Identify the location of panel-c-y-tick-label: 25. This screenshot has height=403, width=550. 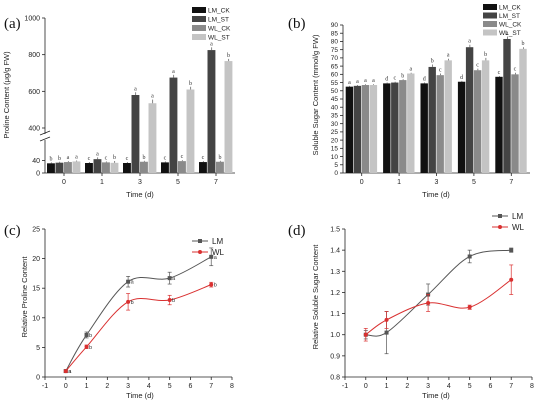
(36, 230).